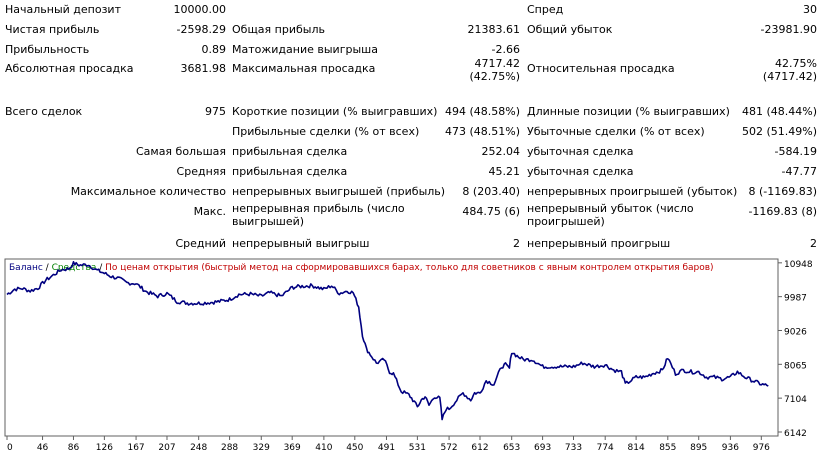 This screenshot has width=831, height=463. What do you see at coordinates (268, 221) in the screenshot?
I see `stat-line: выигрышей)` at bounding box center [268, 221].